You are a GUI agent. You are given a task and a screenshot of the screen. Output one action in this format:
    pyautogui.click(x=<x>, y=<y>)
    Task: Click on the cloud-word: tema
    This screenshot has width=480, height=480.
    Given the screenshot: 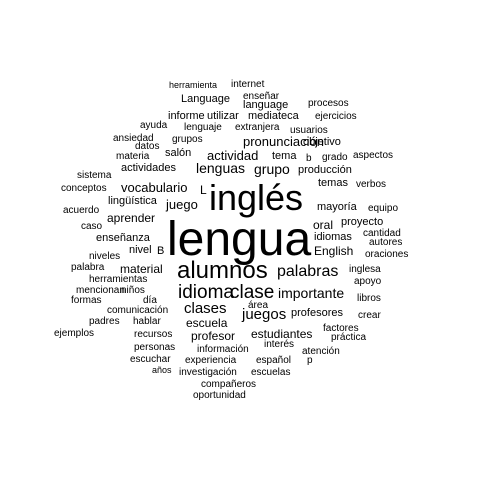 What is the action you would take?
    pyautogui.click(x=284, y=156)
    